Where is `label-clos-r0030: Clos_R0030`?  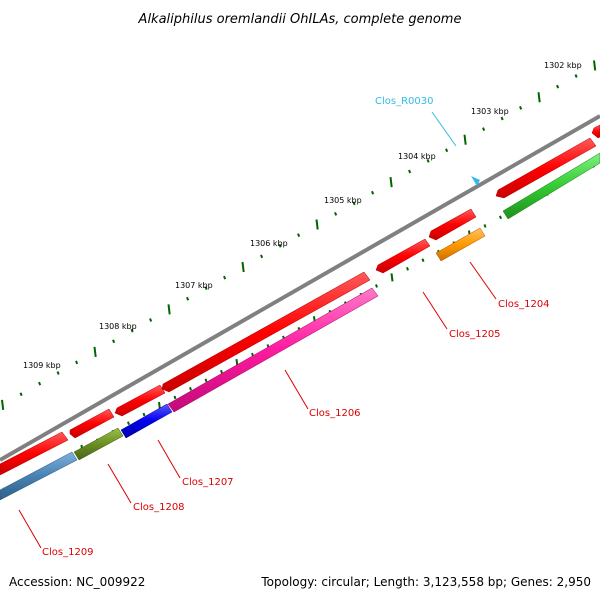
label-clos-r0030: Clos_R0030 is located at coordinates (404, 101).